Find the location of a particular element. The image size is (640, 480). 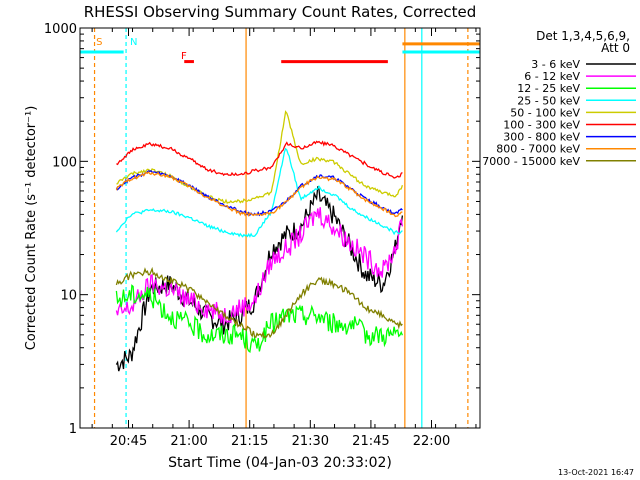

y-tick-label: 100 is located at coordinates (64, 162).